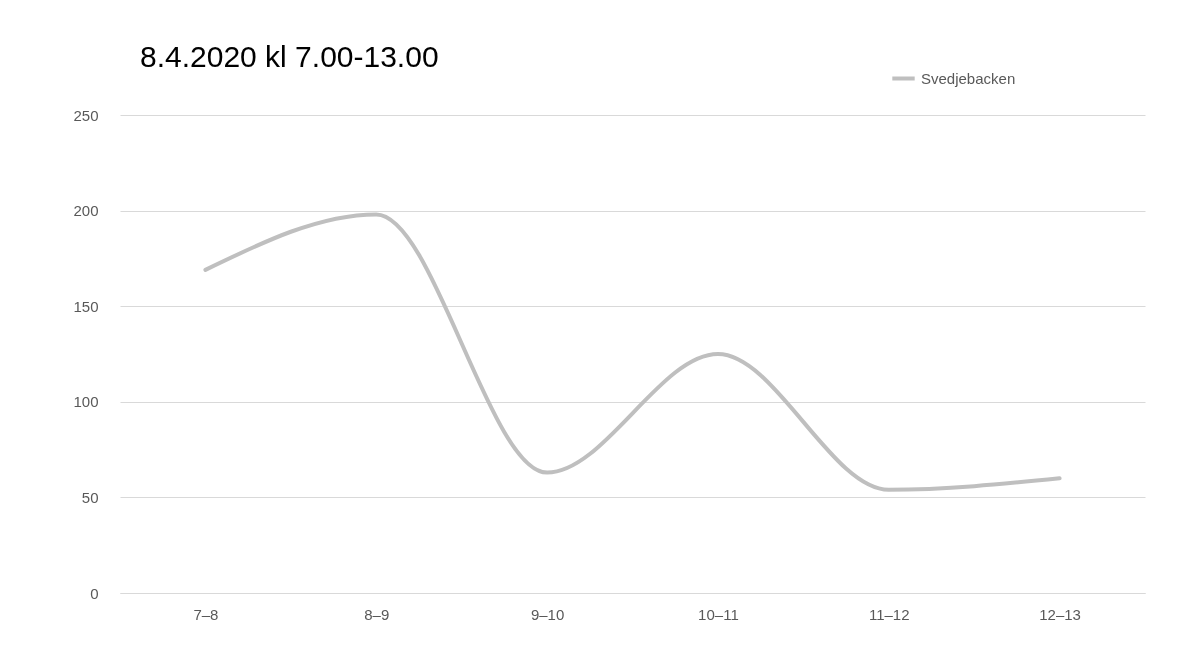  I want to click on y-tick-label: 100, so click(86, 402).